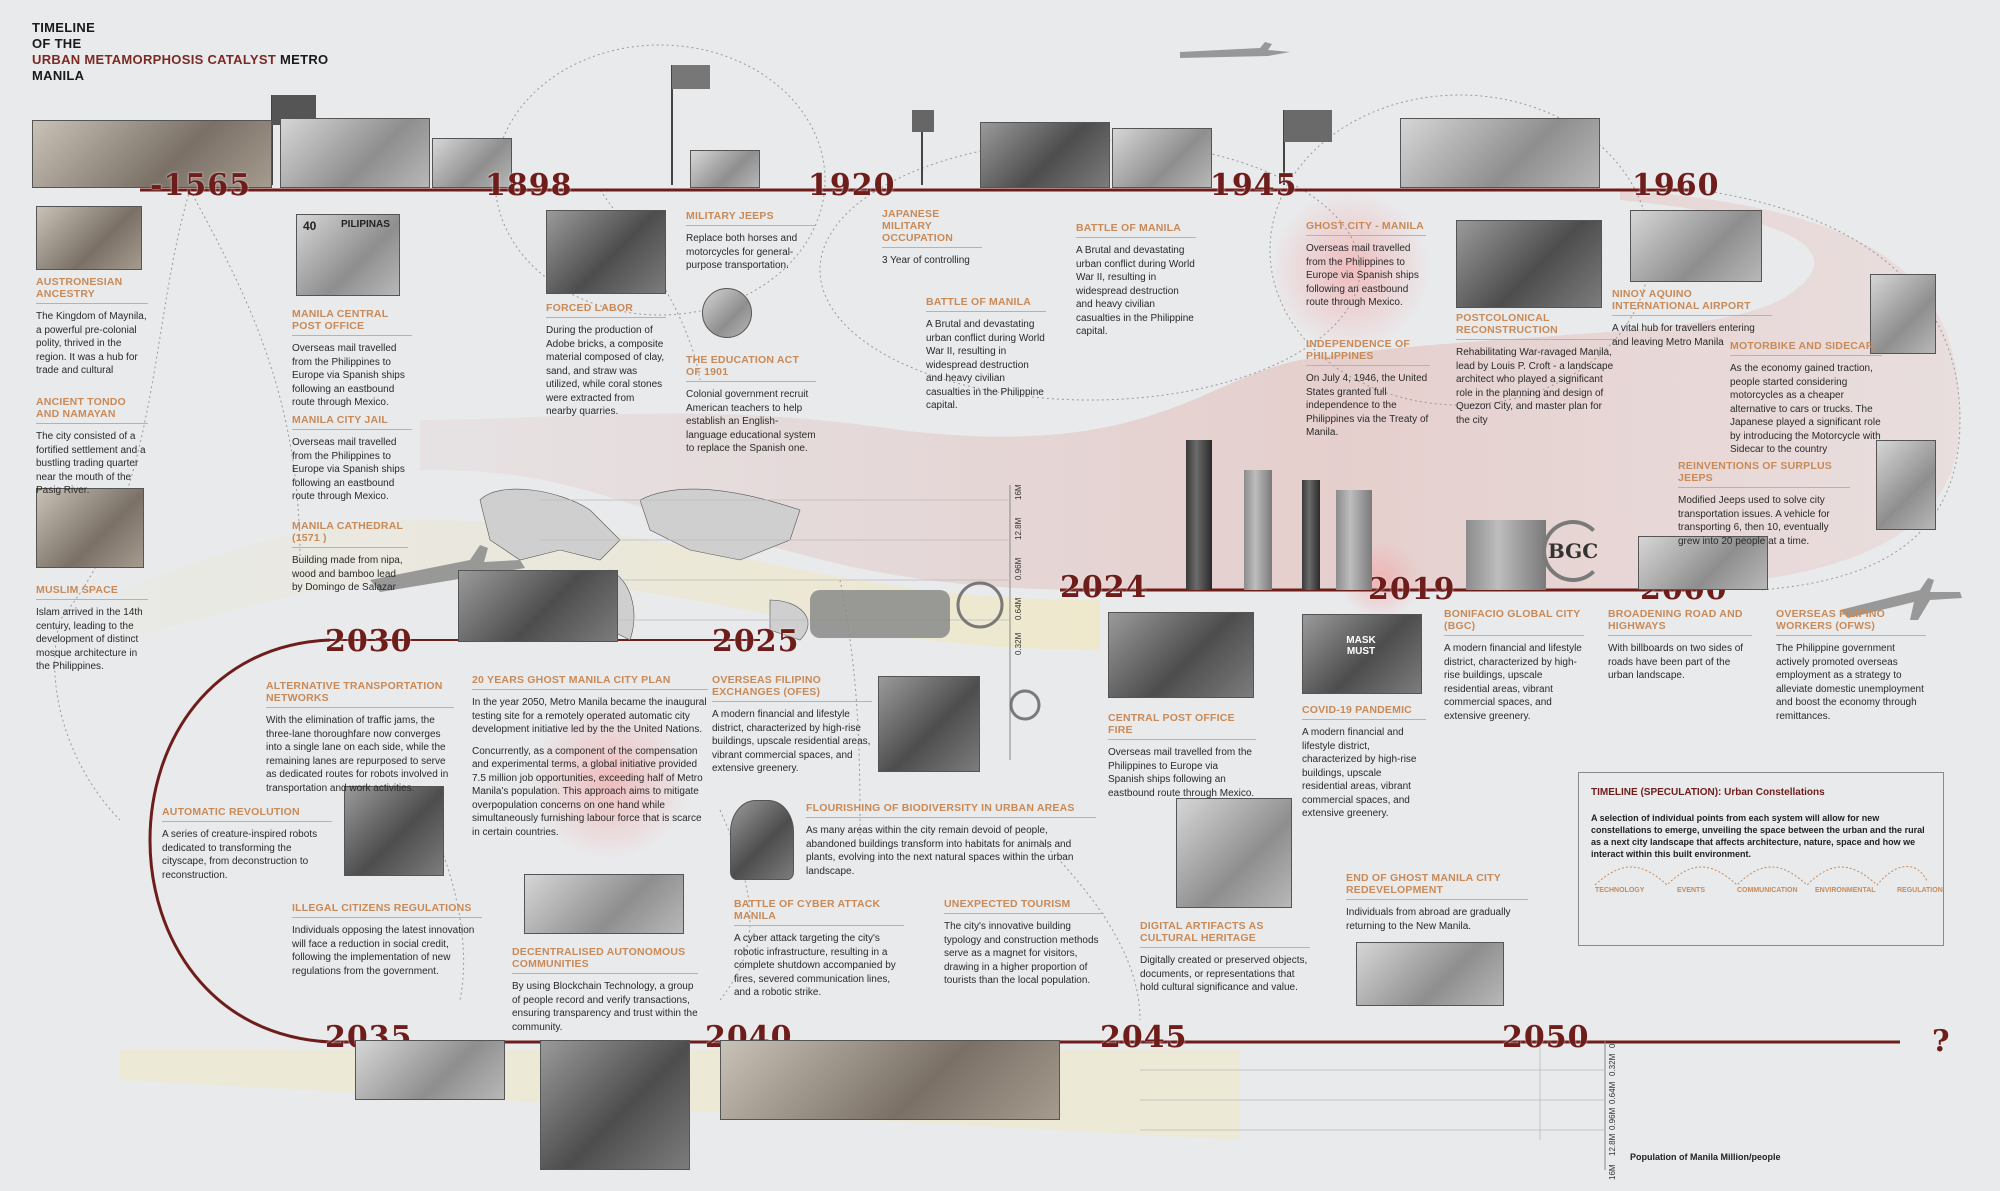 The width and height of the screenshot is (2000, 1191). I want to click on event-title: UNEXPECTED TOURISM, so click(1024, 906).